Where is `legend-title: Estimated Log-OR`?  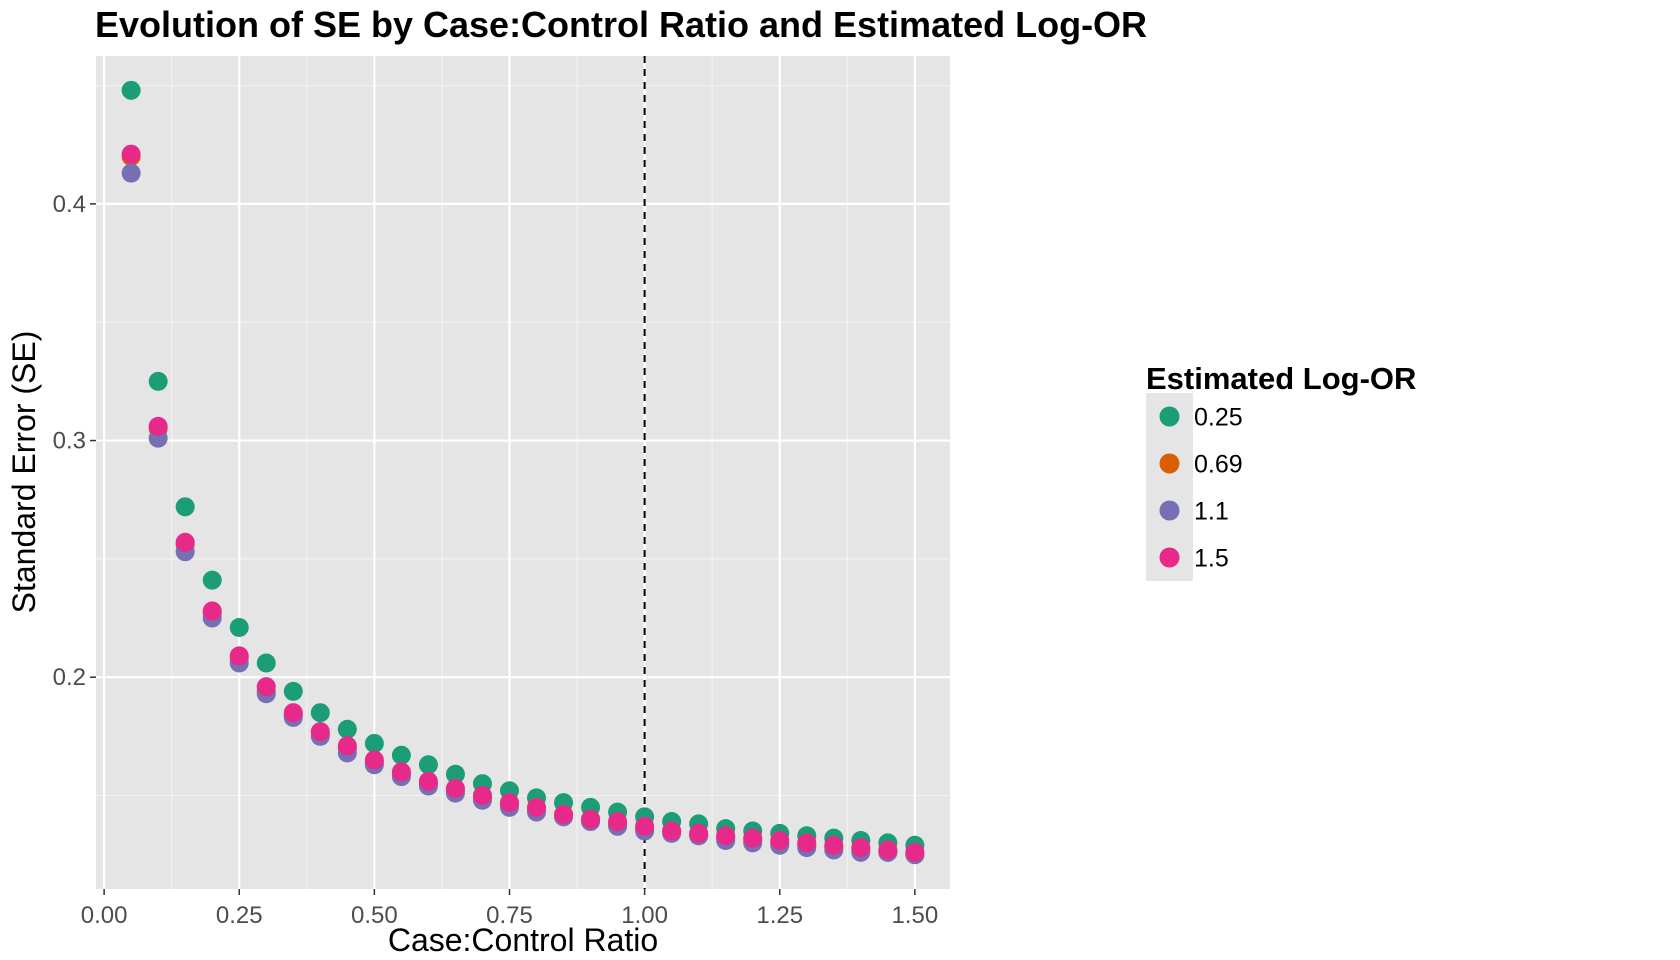
legend-title: Estimated Log-OR is located at coordinates (1281, 378).